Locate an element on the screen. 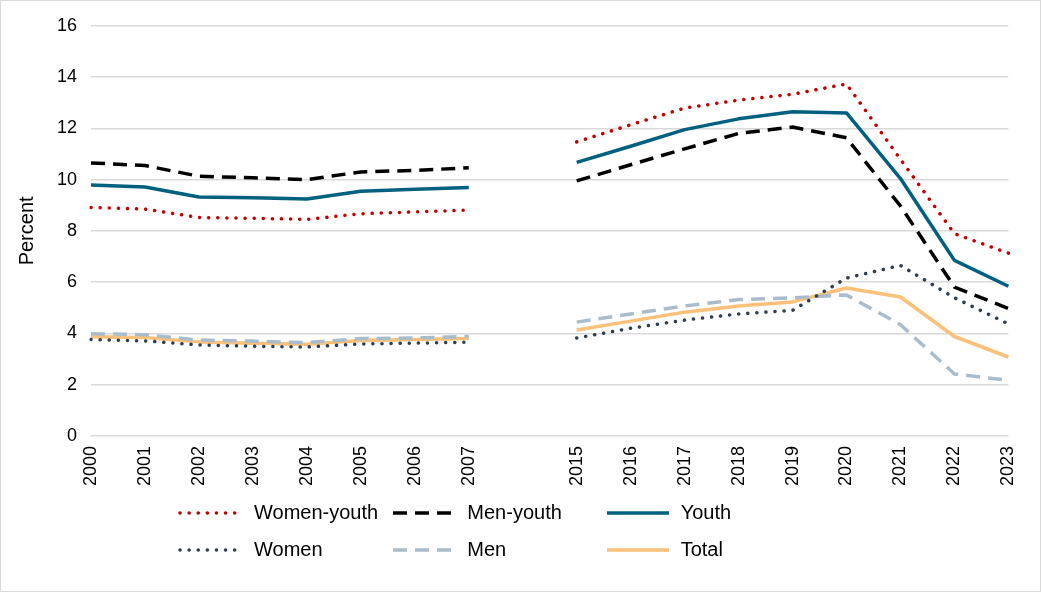 Image resolution: width=1041 pixels, height=592 pixels. x-tick-label: 2019 is located at coordinates (791, 465).